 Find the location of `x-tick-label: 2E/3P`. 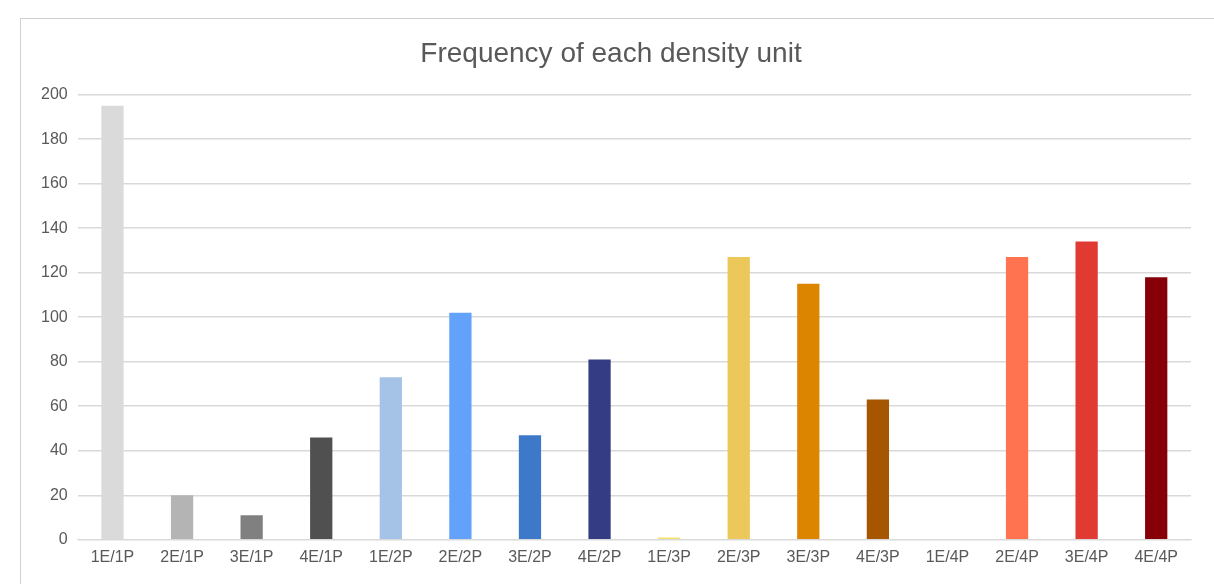

x-tick-label: 2E/3P is located at coordinates (738, 556).